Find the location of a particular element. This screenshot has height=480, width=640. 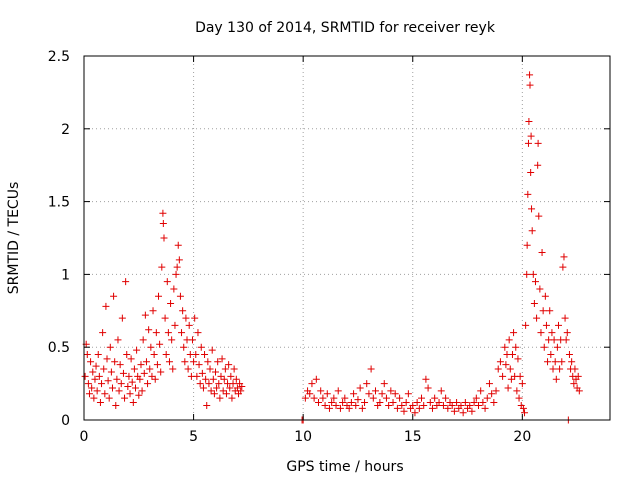

y-tick-label: 0 is located at coordinates (65, 421).